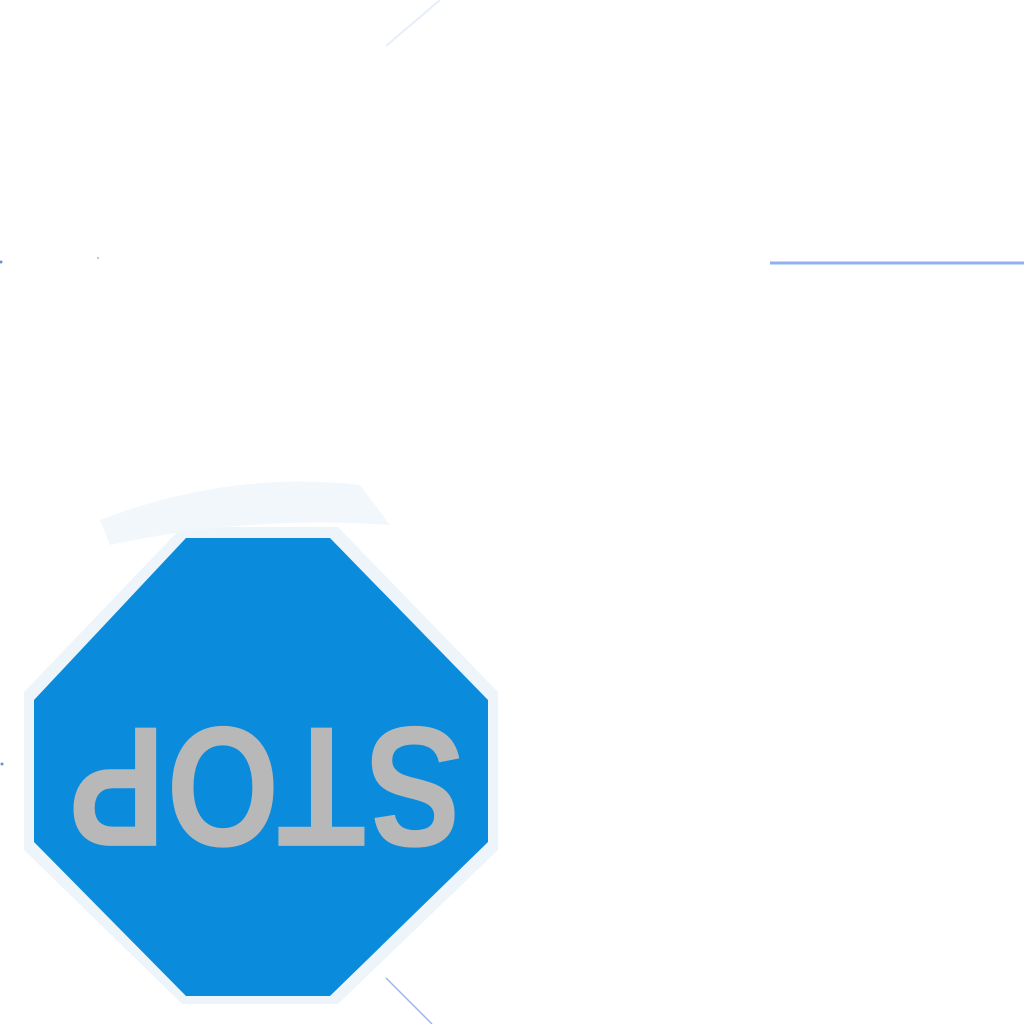 The width and height of the screenshot is (1024, 1024). Describe the element at coordinates (413, 23) in the screenshot. I see `top-faint-streak` at that location.